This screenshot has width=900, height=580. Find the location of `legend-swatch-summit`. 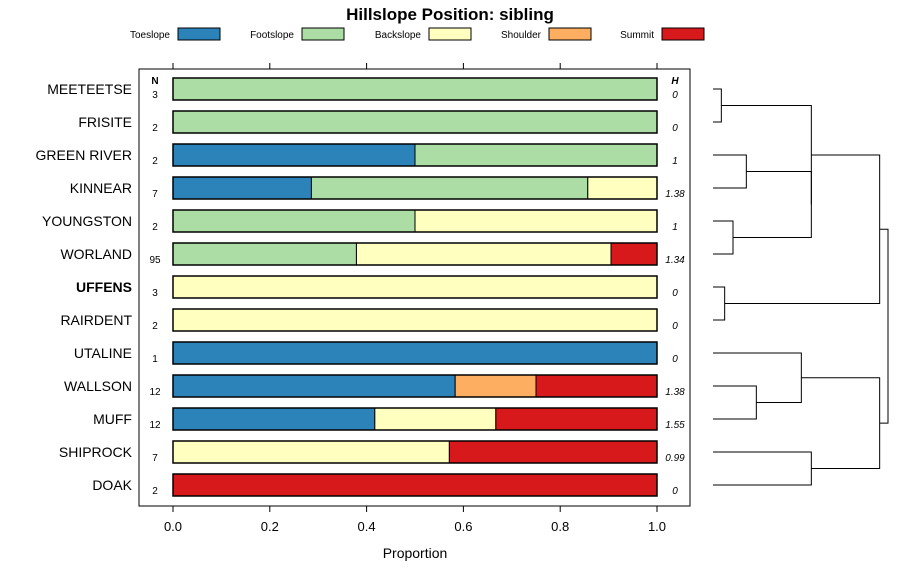

legend-swatch-summit is located at coordinates (683, 34).